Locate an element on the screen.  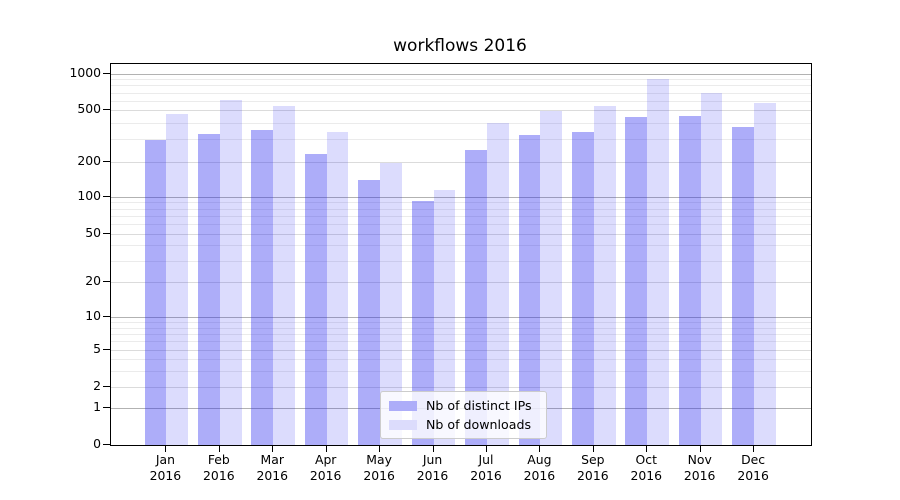
y-tick-label-200: 200 is located at coordinates (89, 160).